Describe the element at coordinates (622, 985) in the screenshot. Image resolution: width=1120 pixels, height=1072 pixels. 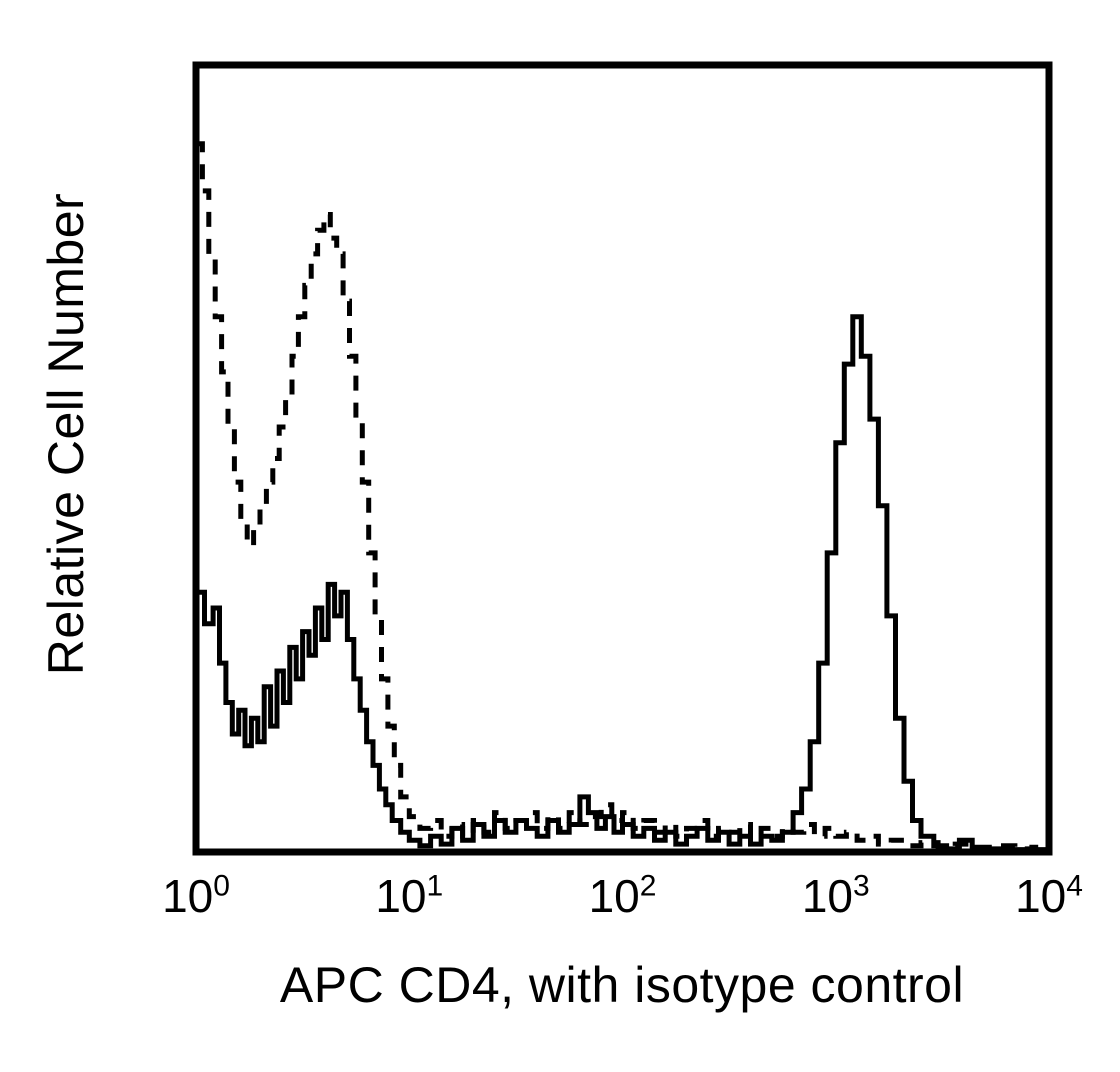
I see `x-axis-label: APC CD4, with isotype control` at that location.